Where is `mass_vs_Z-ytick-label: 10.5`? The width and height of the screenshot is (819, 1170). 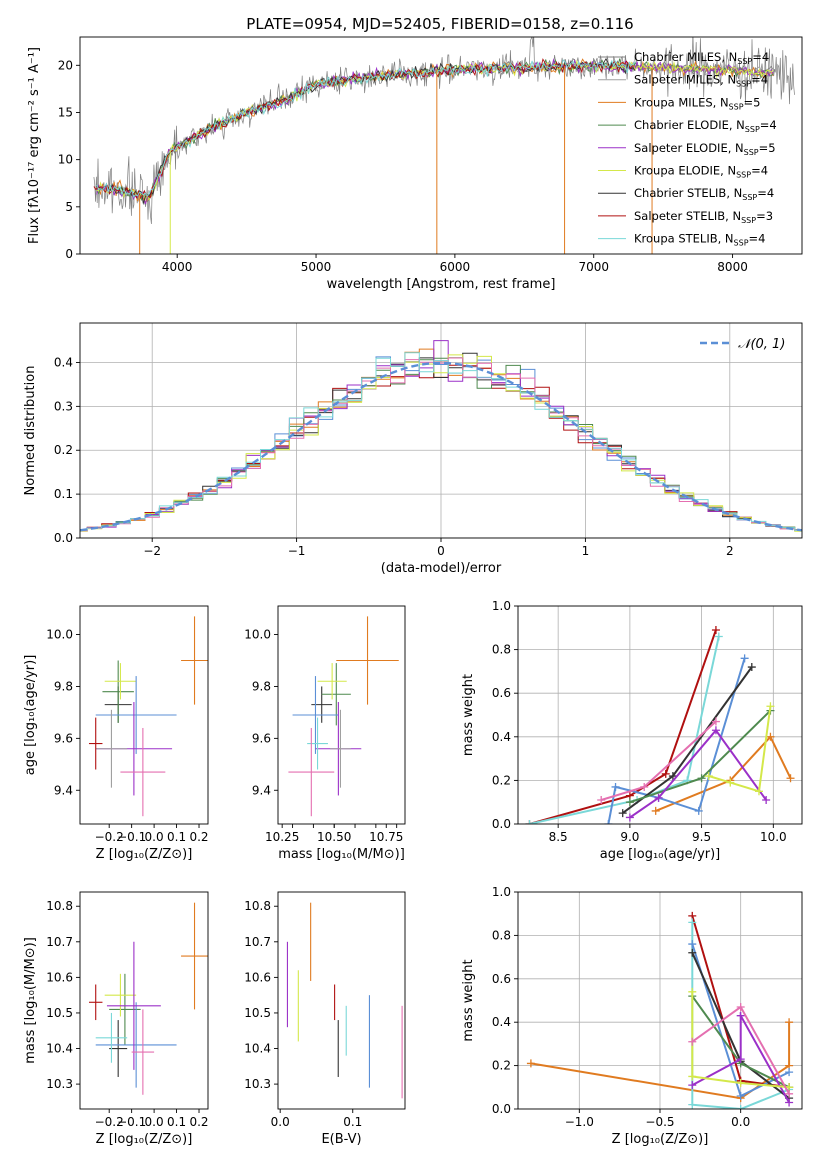
mass_vs_Z-ytick-label: 10.5 is located at coordinates (59, 1013).